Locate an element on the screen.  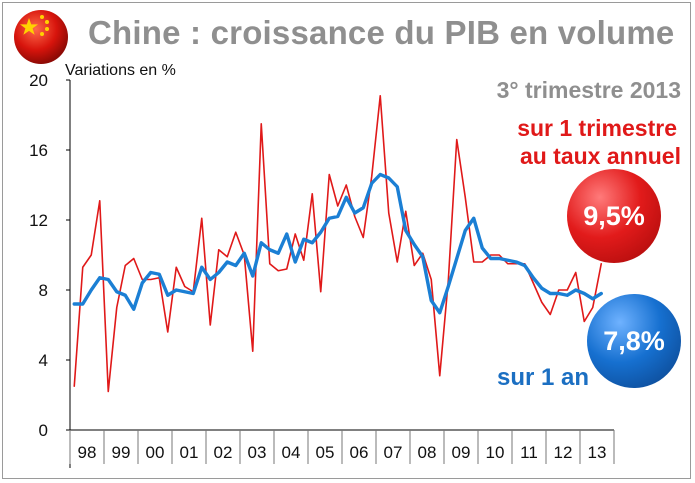
y-tick-label: 16 is located at coordinates (38, 150).